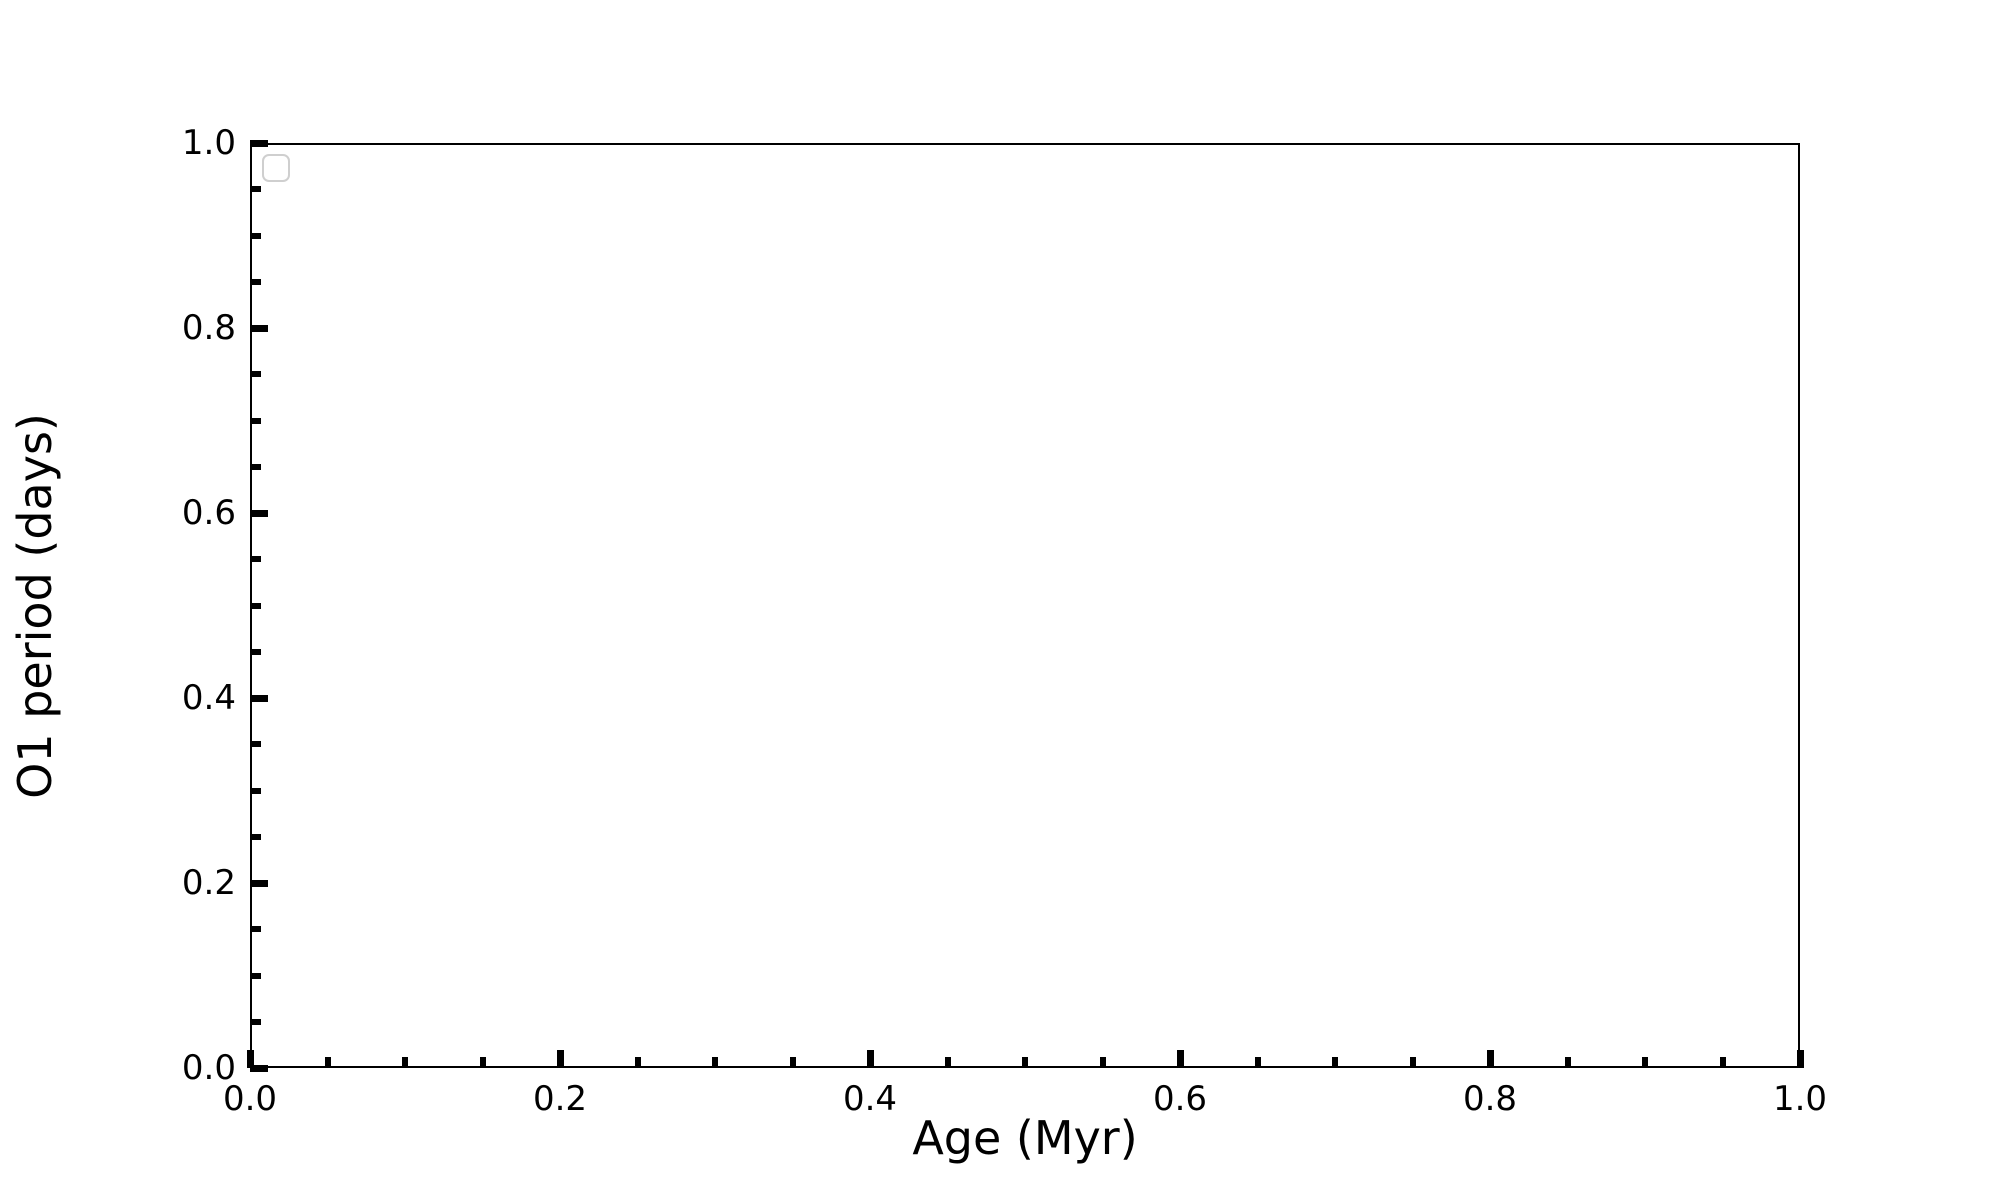 Image resolution: width=2000 pixels, height=1200 pixels. What do you see at coordinates (250, 1099) in the screenshot?
I see `x-axis-ticklabel: 0.0` at bounding box center [250, 1099].